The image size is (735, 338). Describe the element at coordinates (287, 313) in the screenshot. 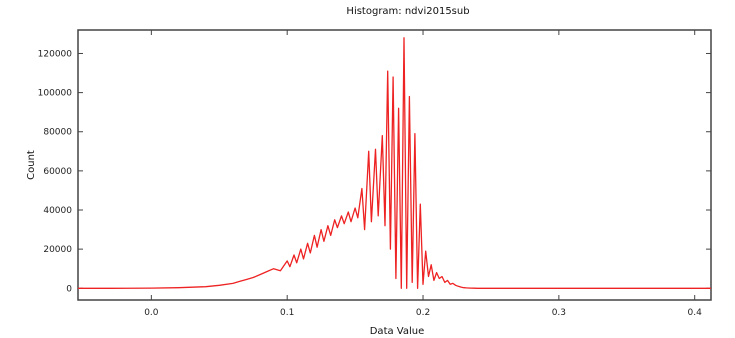

I see `x-tick-label: 0.1` at that location.